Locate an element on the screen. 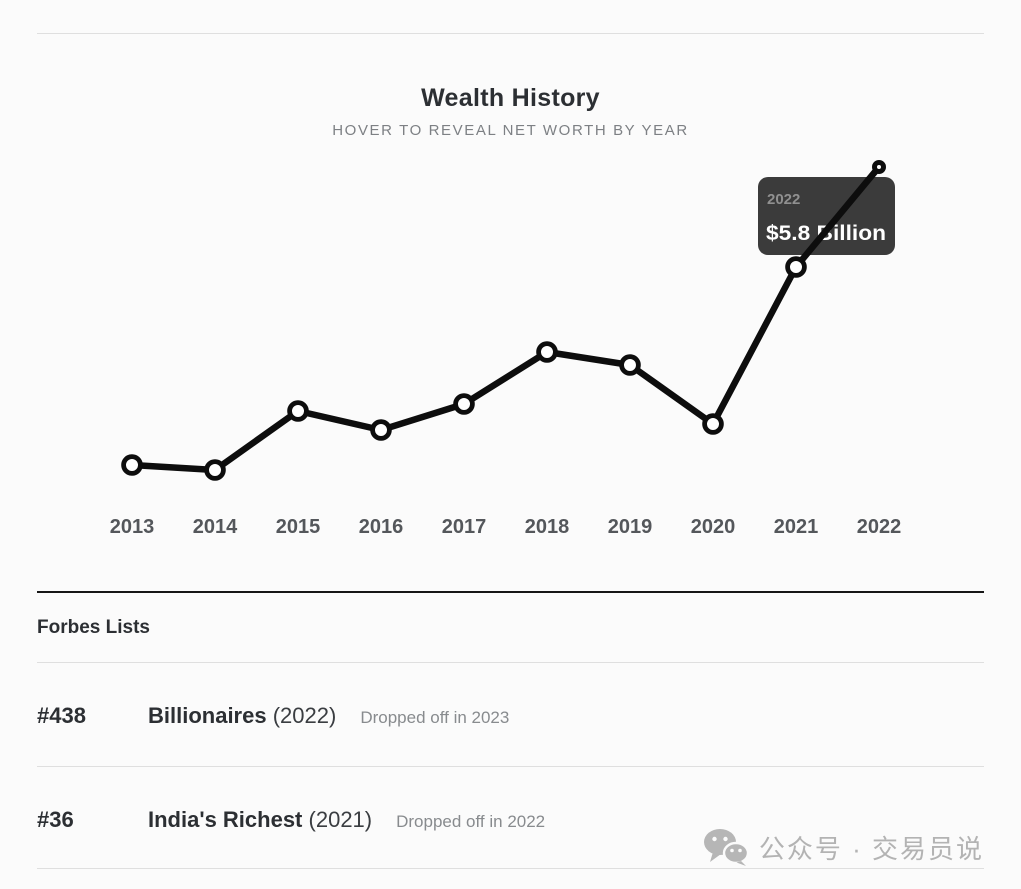 The height and width of the screenshot is (889, 1021). data-point-2021 is located at coordinates (796, 267).